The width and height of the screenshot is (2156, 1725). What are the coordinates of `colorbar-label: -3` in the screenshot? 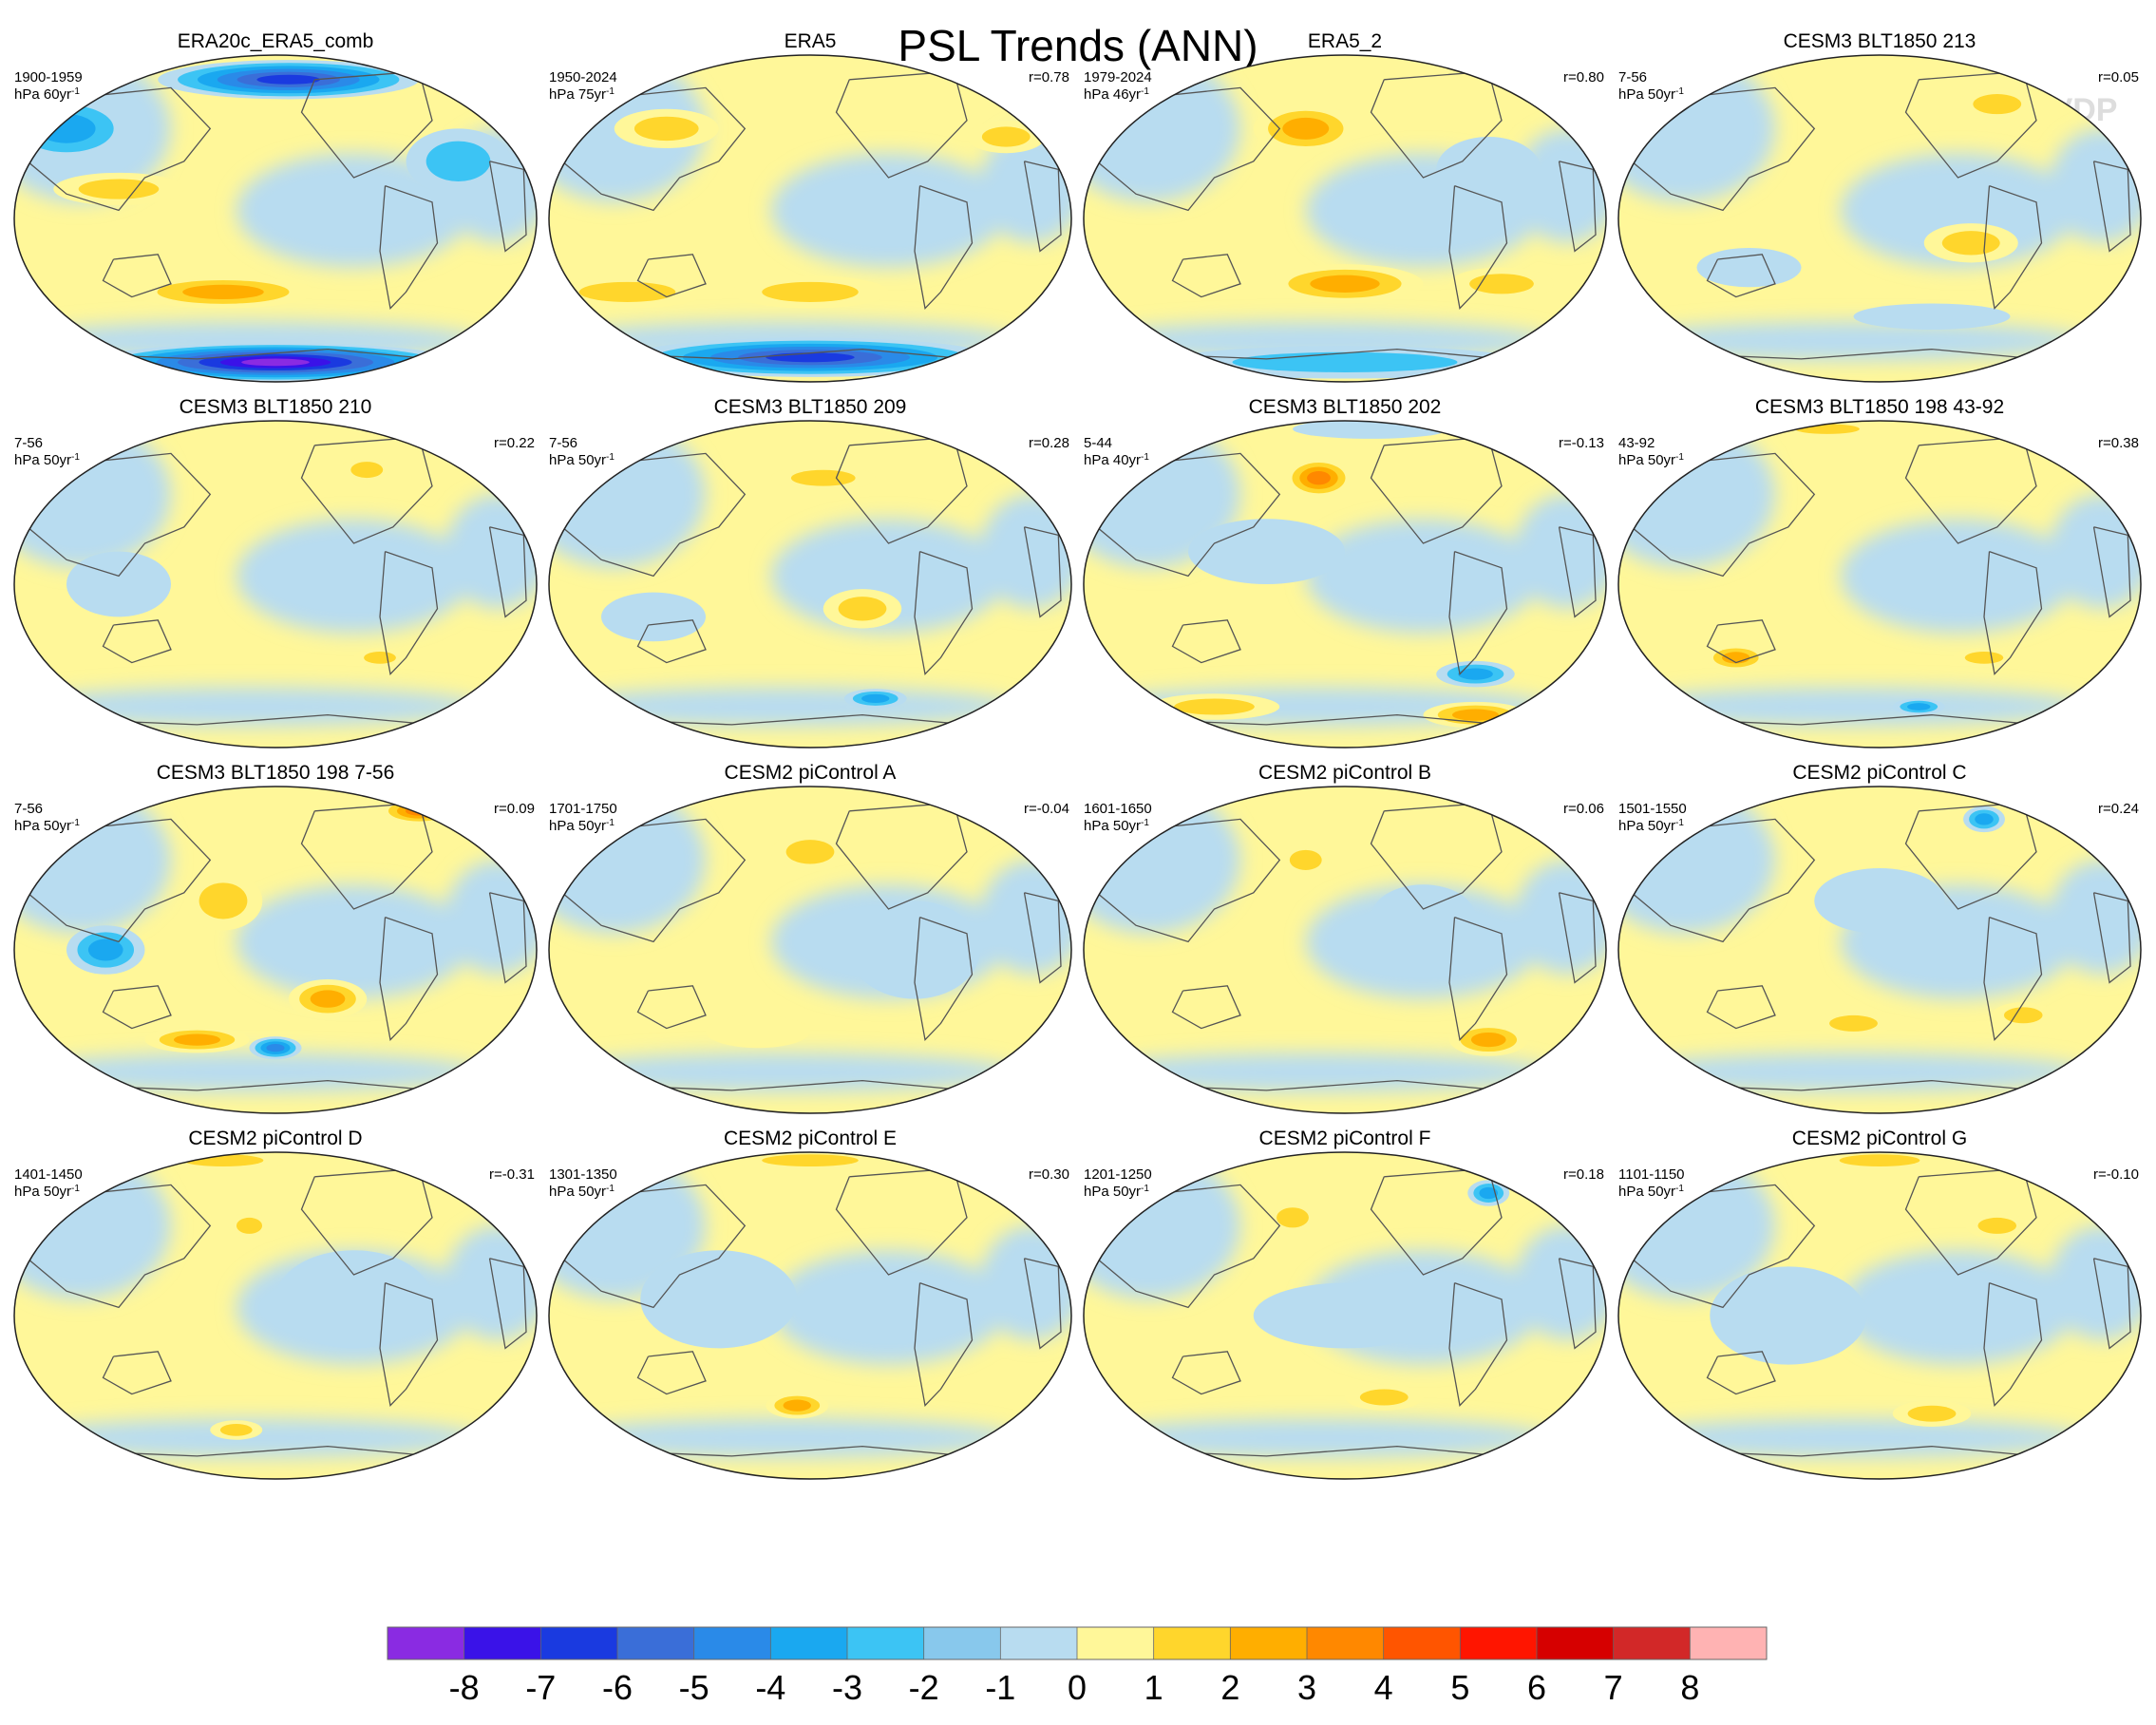 It's located at (847, 1687).